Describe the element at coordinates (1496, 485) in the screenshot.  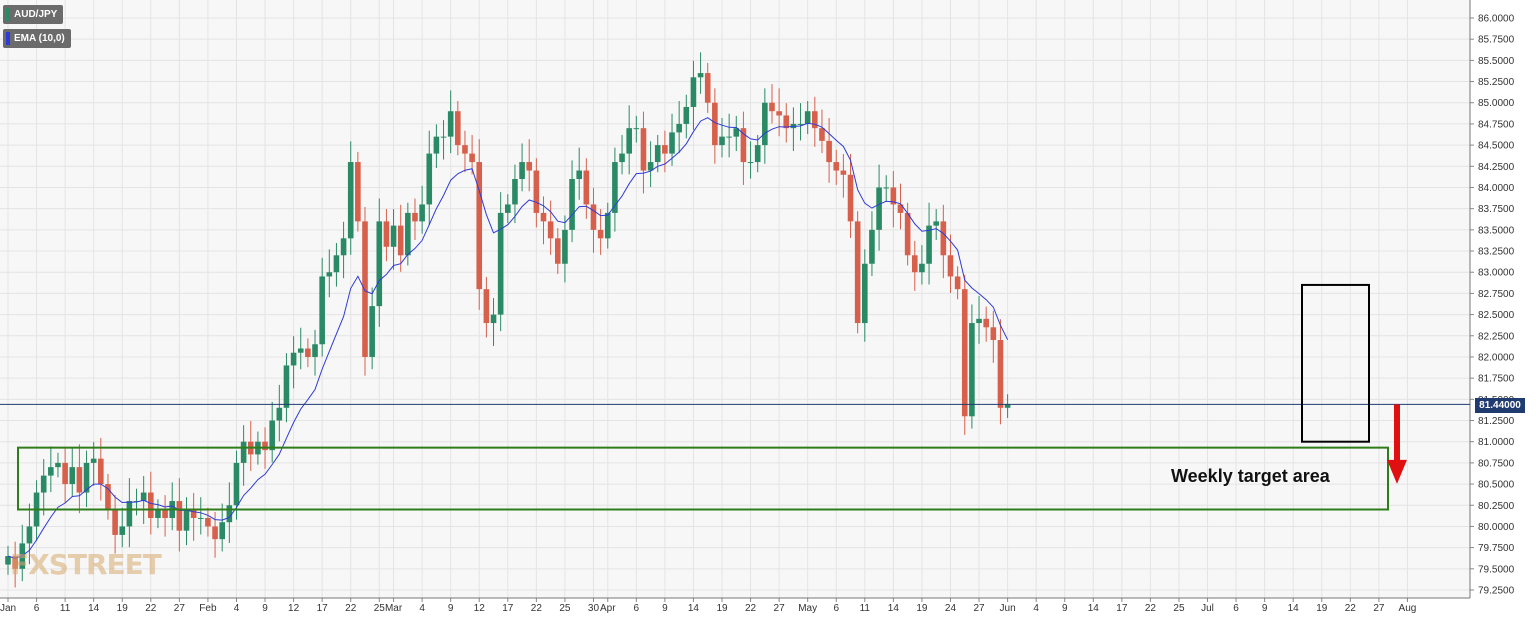
I see `y-tick-label: 80.5000` at that location.